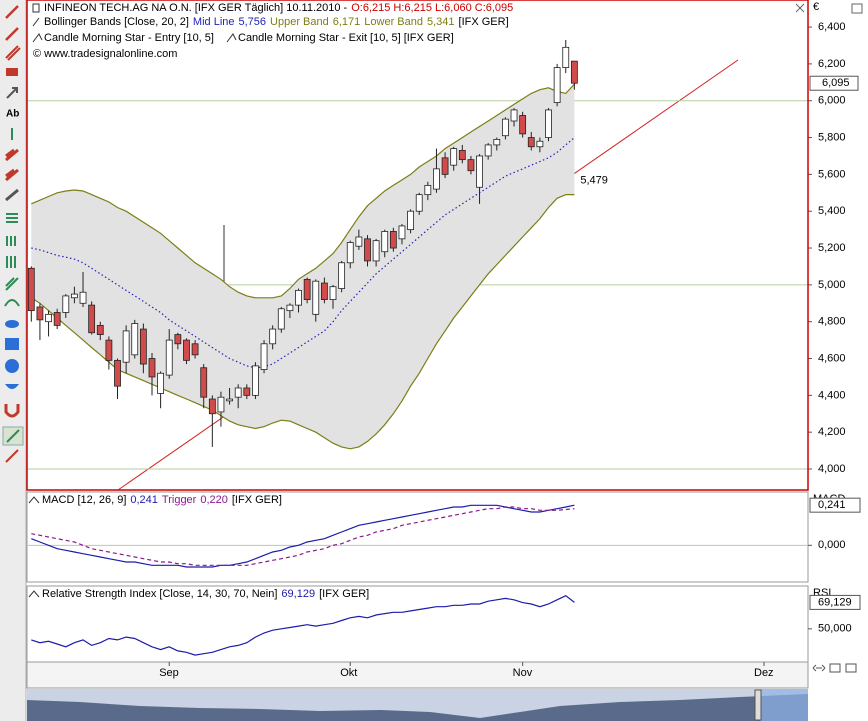  I want to click on toolbar: Ab, so click(13, 360).